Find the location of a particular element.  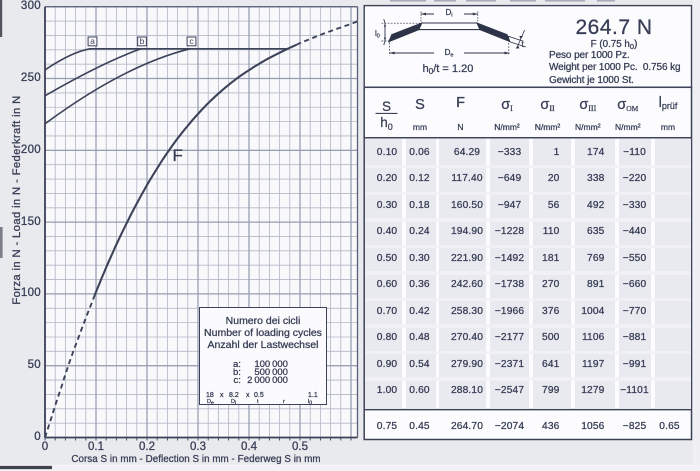

svg-text: b is located at coordinates (142, 41).